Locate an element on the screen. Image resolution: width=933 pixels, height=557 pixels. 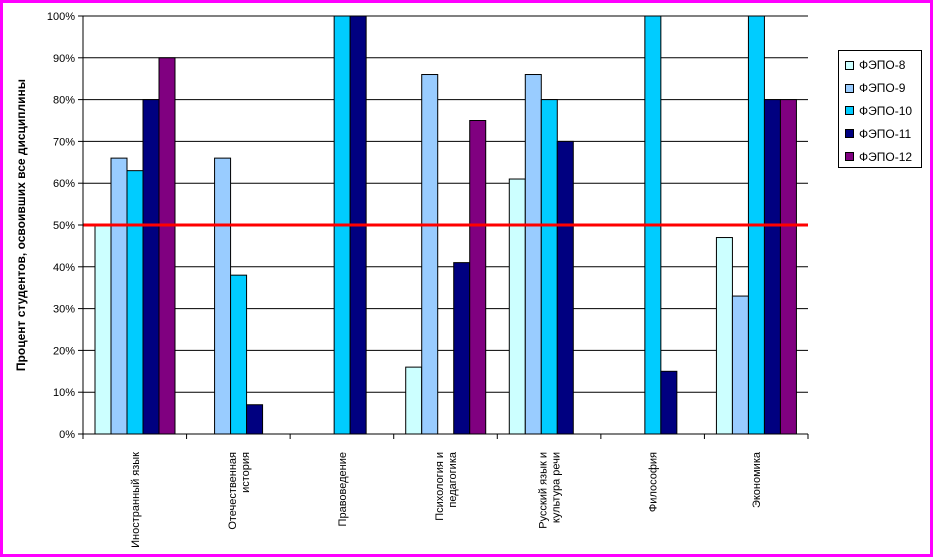
legend-label: ФЭПО-12 is located at coordinates (886, 156).